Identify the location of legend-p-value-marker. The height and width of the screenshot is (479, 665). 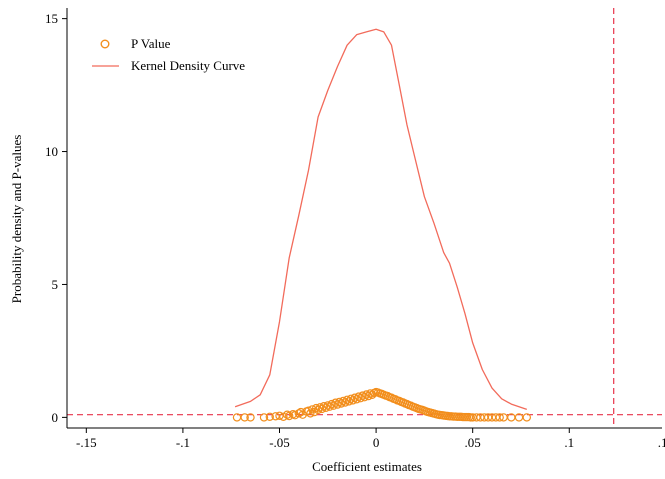
(105, 44).